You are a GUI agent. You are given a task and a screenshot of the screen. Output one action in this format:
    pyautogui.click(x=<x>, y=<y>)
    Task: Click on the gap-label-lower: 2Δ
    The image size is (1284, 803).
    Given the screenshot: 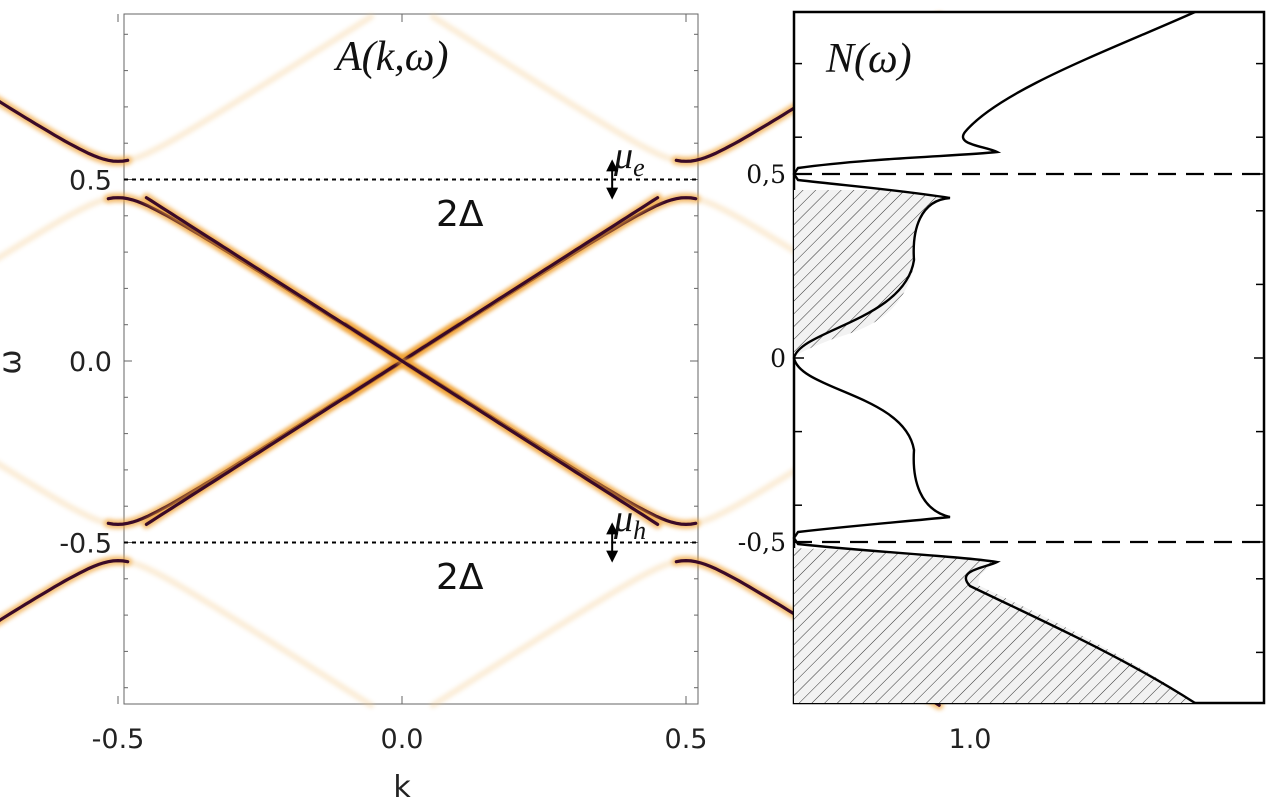 What is the action you would take?
    pyautogui.click(x=460, y=577)
    